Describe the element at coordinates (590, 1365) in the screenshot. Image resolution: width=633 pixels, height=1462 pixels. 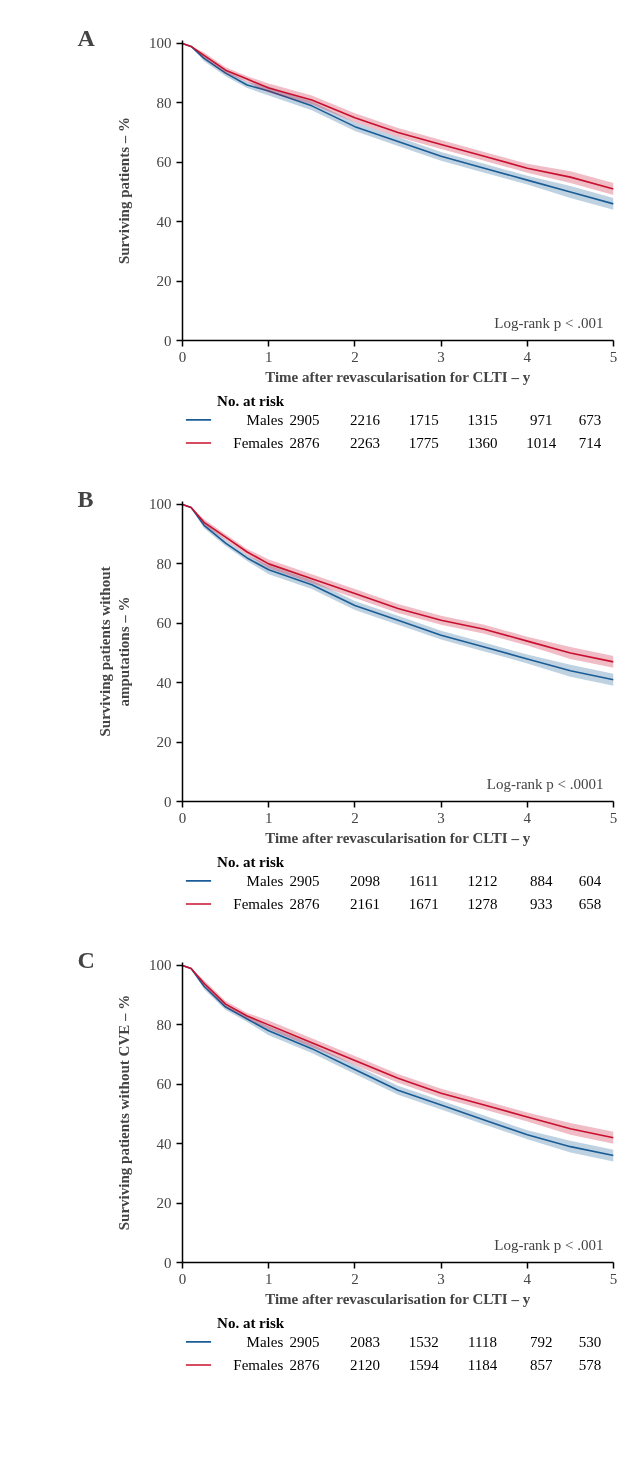
I see `text: 578` at that location.